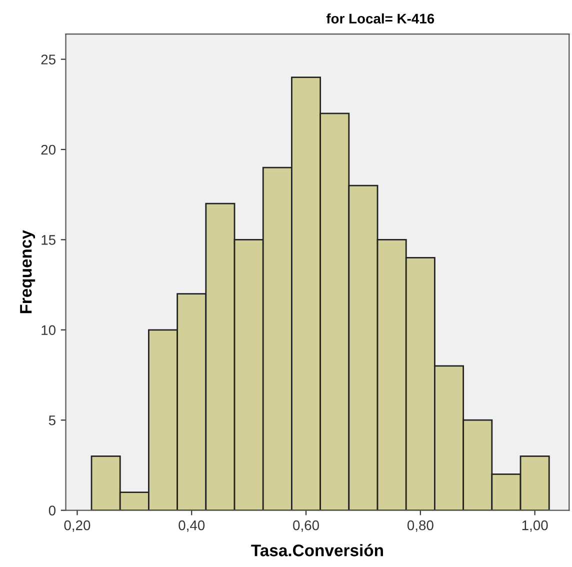 The height and width of the screenshot is (567, 572). I want to click on y-tick-label: 0, so click(52, 511).